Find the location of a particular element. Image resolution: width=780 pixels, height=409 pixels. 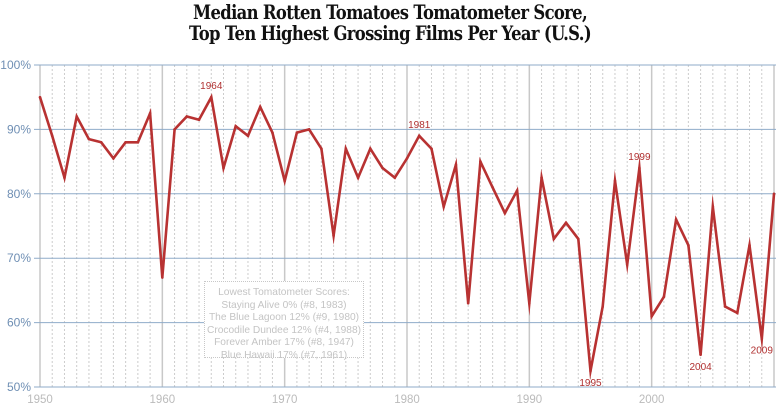

note-line: Blue Hawaii 17% (#7, 1961) is located at coordinates (284, 355).